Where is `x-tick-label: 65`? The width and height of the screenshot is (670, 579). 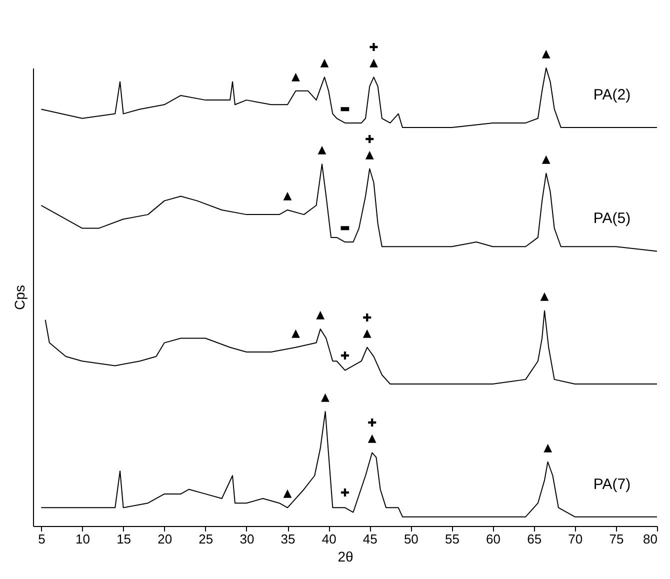 x-tick-label: 65 is located at coordinates (534, 539).